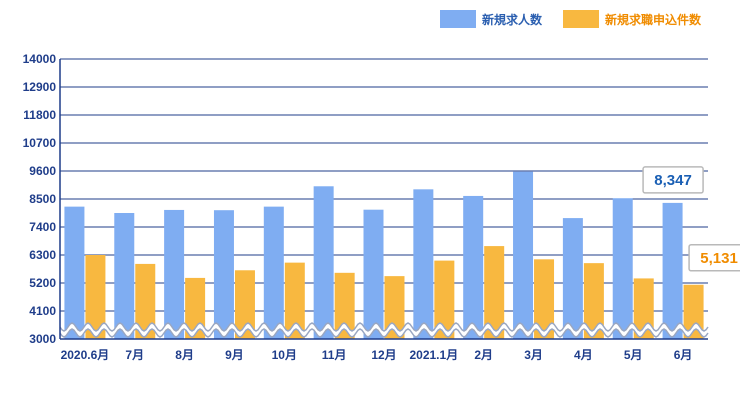 This screenshot has height=400, width=740. What do you see at coordinates (42, 283) in the screenshot?
I see `y-tick-label: 5200` at bounding box center [42, 283].